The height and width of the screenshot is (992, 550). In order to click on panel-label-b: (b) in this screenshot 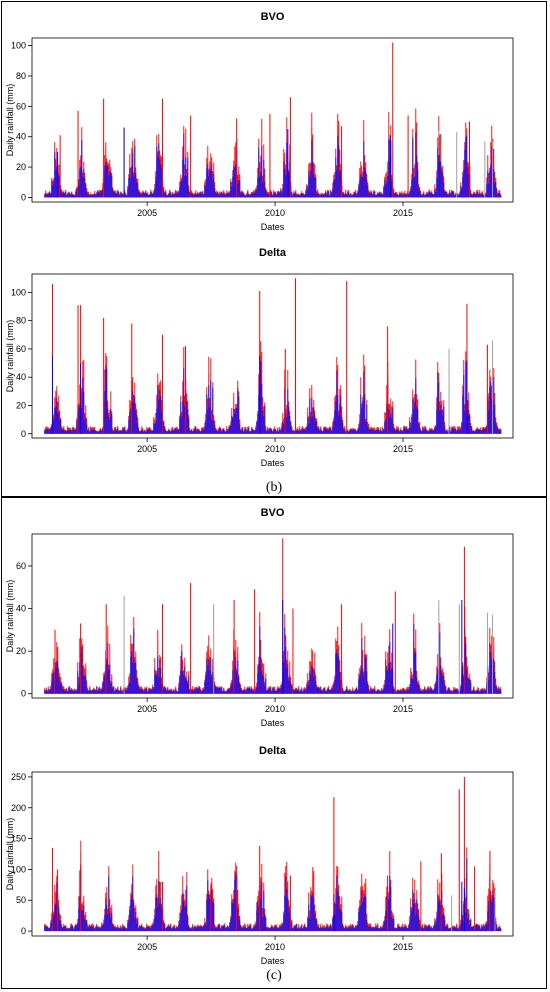, I will do `click(274, 487)`.